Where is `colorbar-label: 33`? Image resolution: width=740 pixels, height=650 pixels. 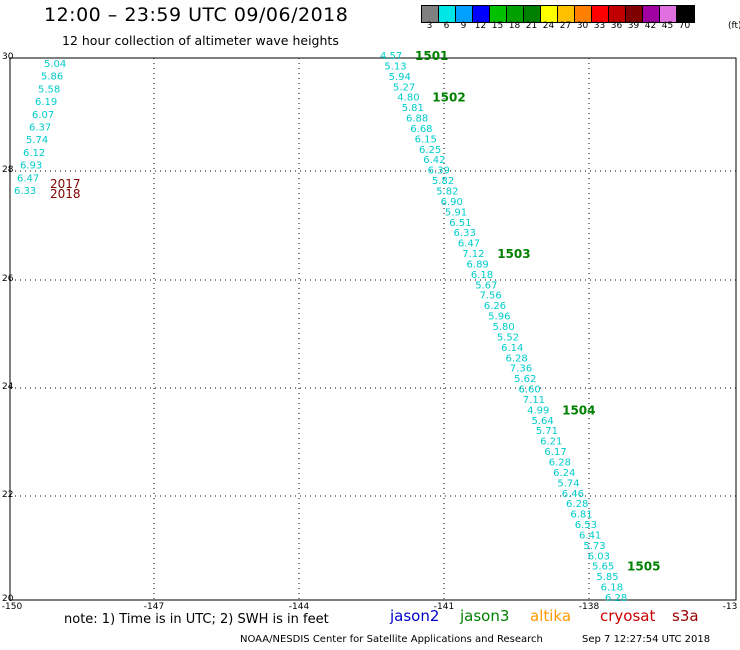
colorbar-label: 33 is located at coordinates (599, 26).